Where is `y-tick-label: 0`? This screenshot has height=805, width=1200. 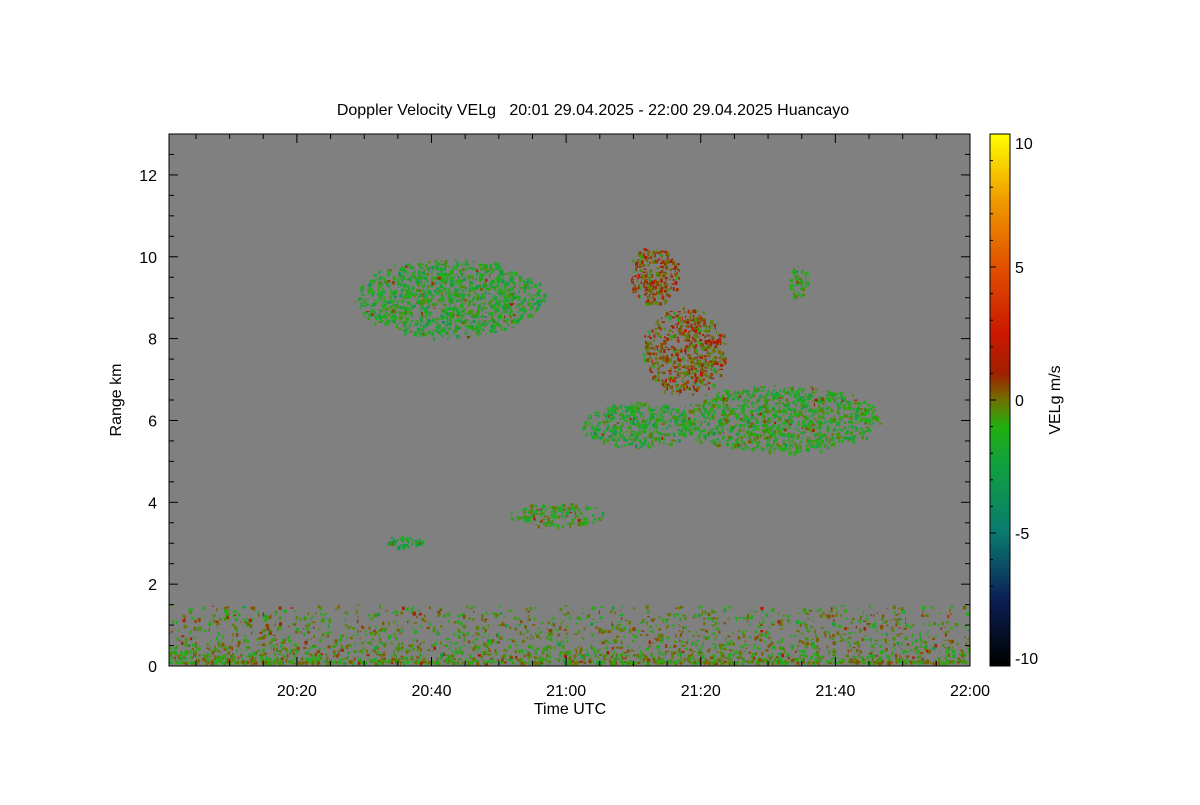
y-tick-label: 0 is located at coordinates (152, 667).